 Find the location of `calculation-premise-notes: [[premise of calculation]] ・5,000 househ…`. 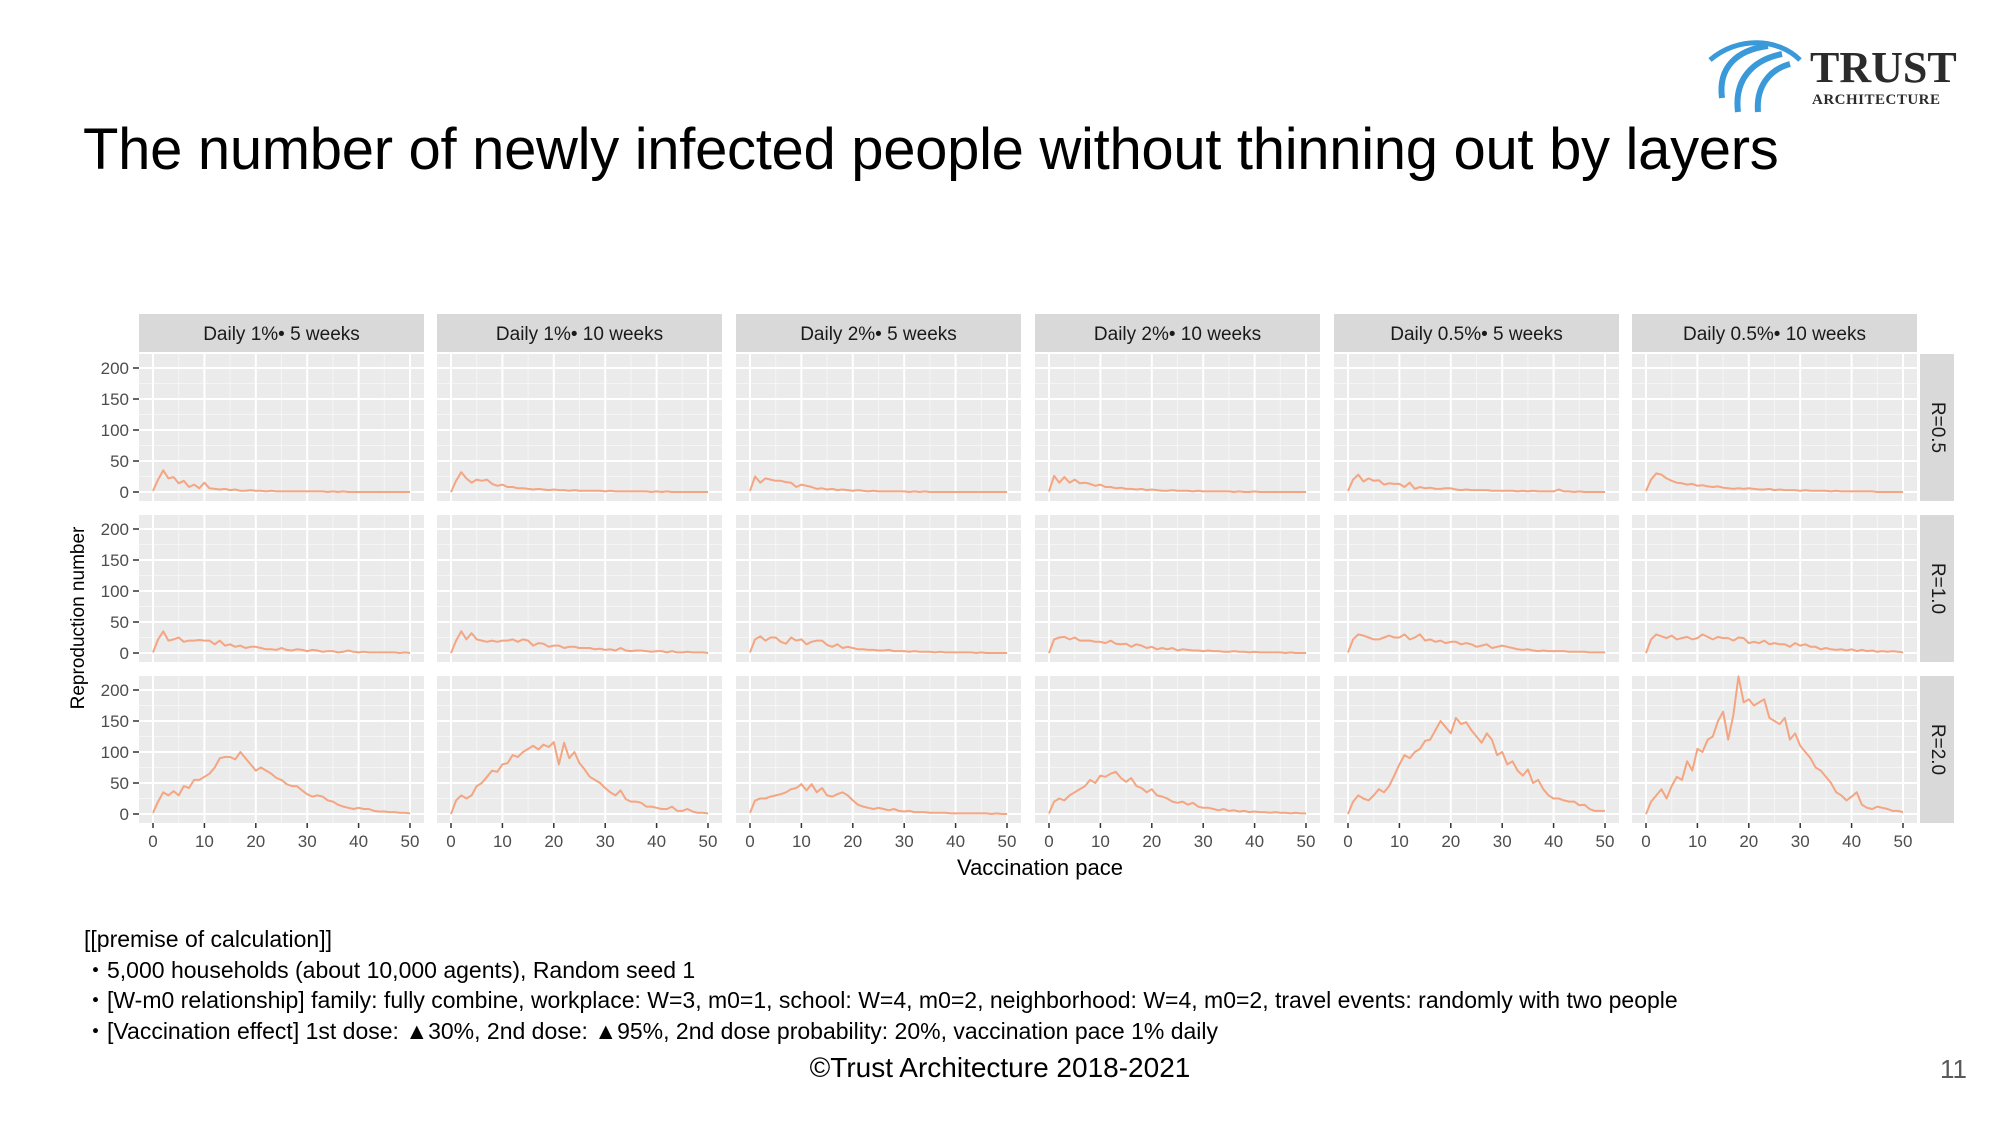

calculation-premise-notes: [[premise of calculation]] ・5,000 househ… is located at coordinates (881, 985).